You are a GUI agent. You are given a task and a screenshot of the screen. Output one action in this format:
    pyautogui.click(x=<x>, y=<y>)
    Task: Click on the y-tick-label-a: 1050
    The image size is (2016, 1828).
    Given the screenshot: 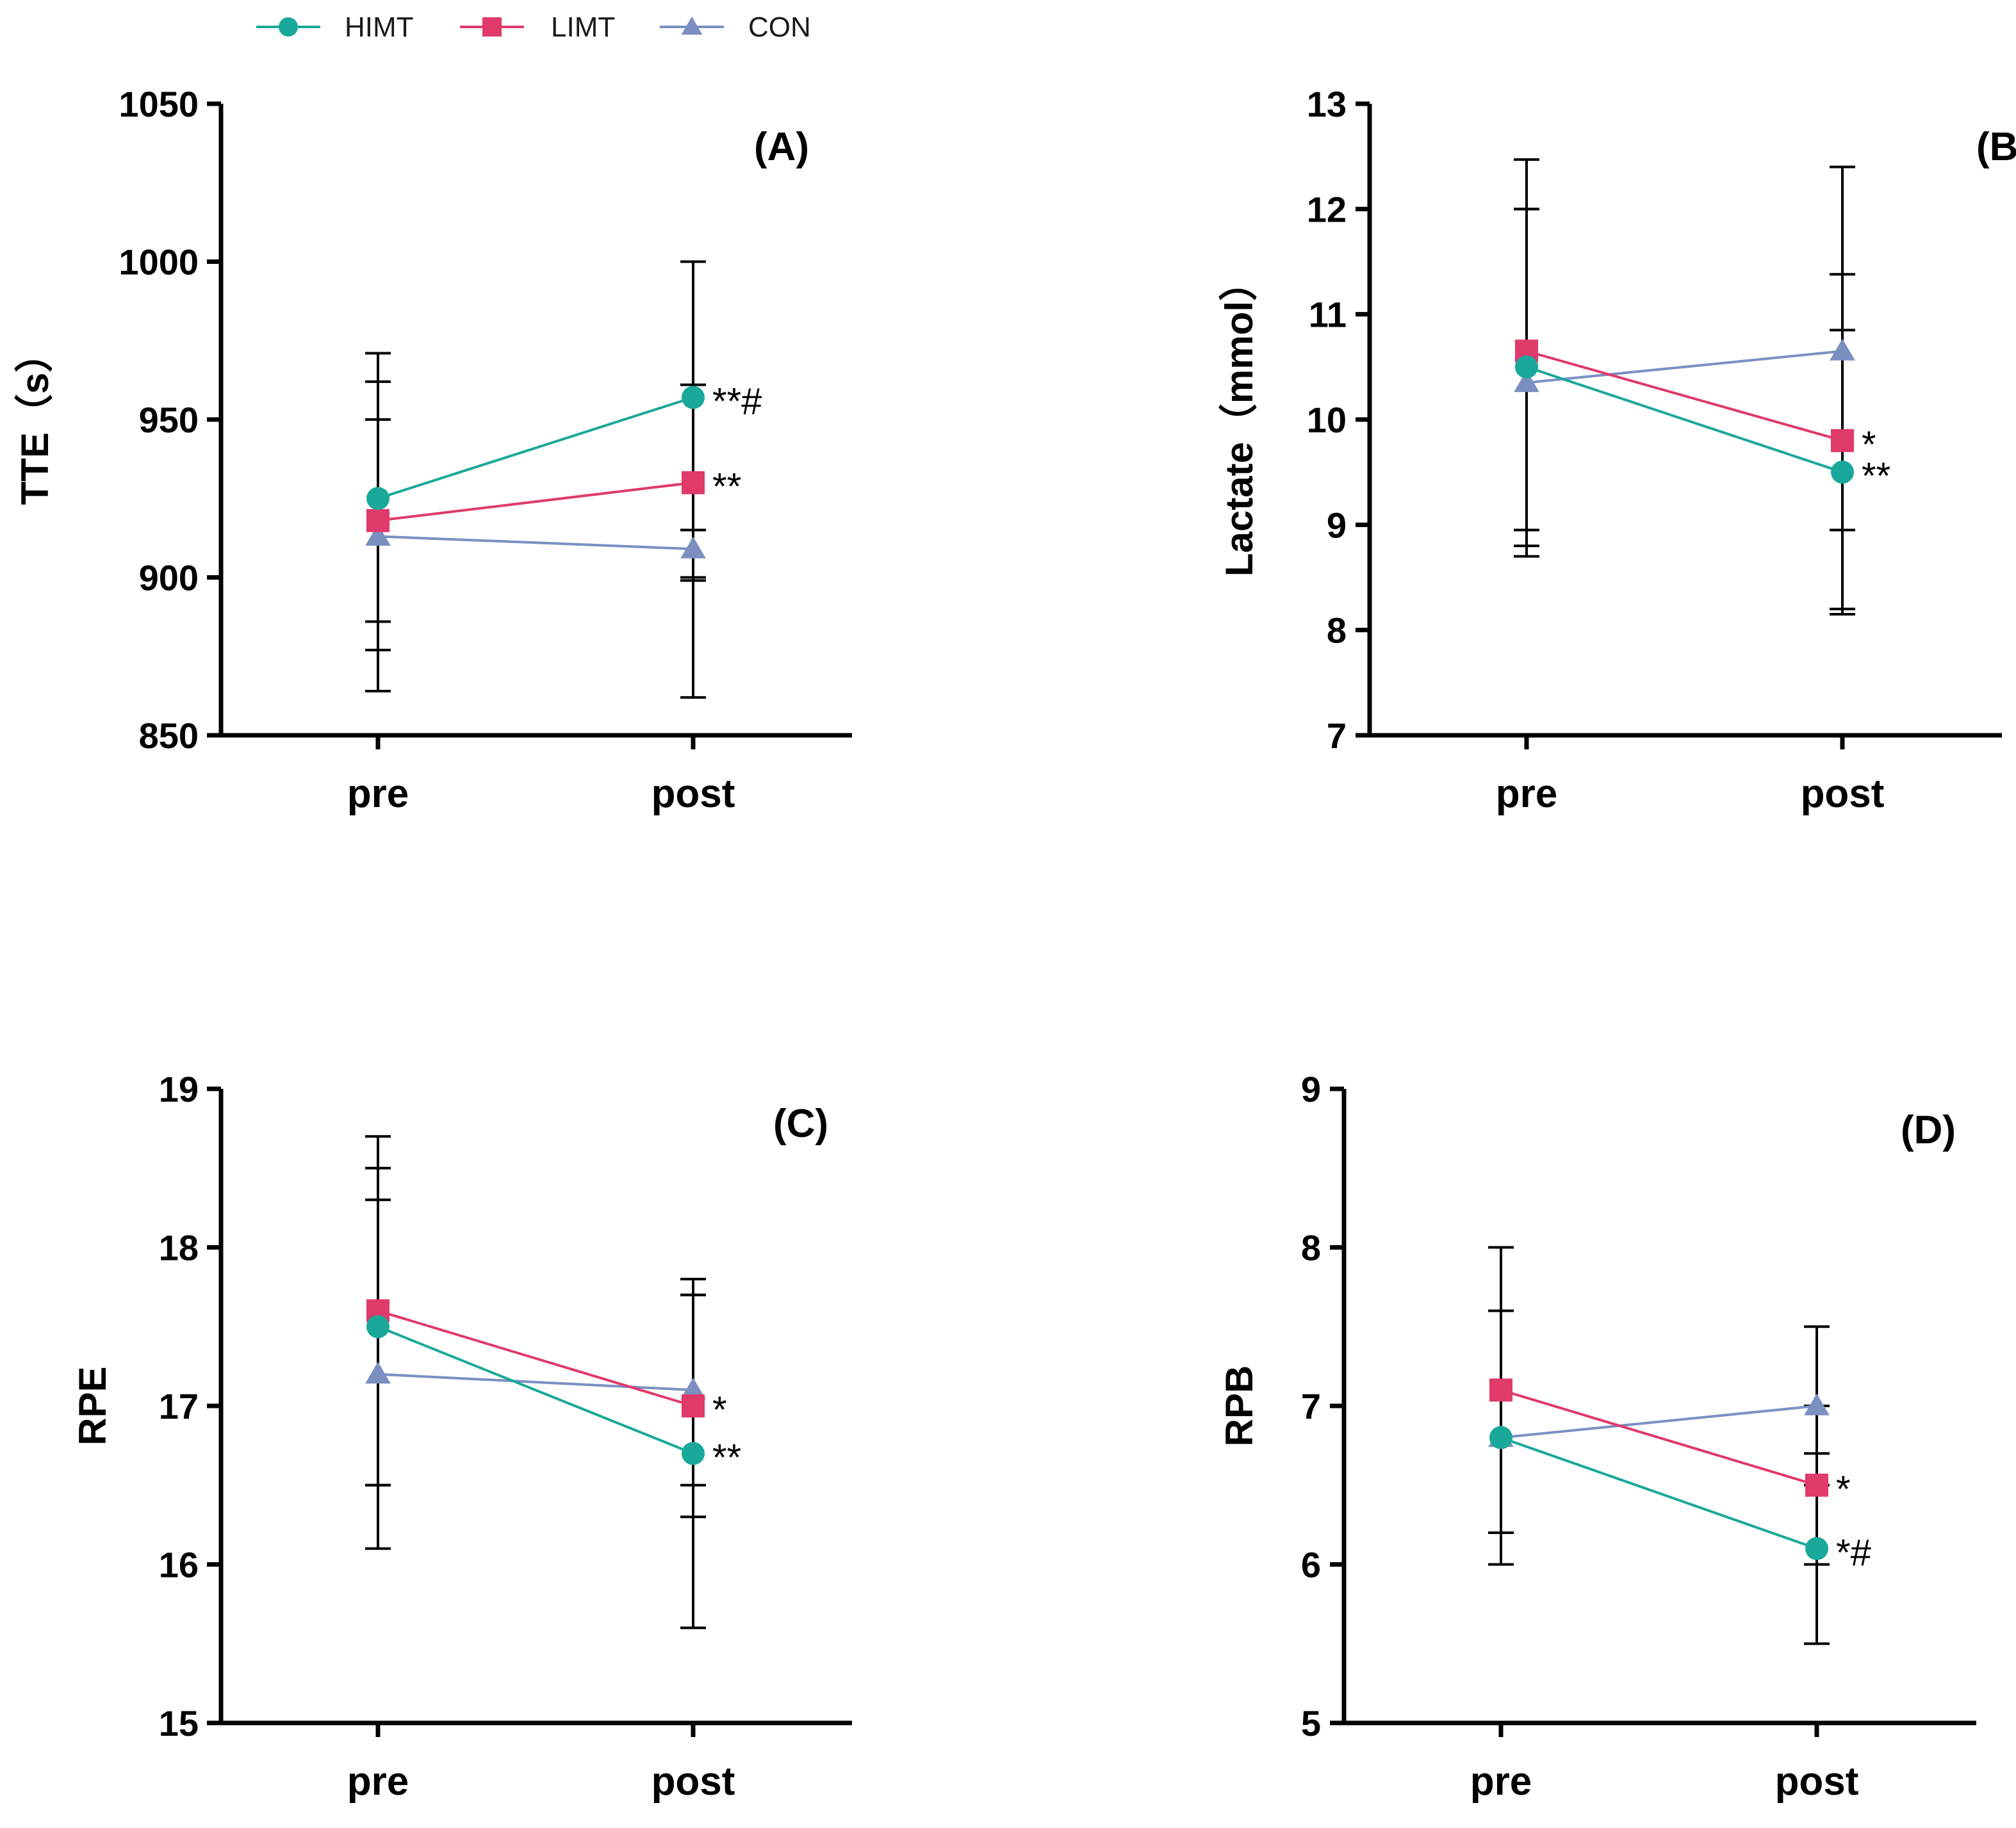 What is the action you would take?
    pyautogui.click(x=159, y=104)
    